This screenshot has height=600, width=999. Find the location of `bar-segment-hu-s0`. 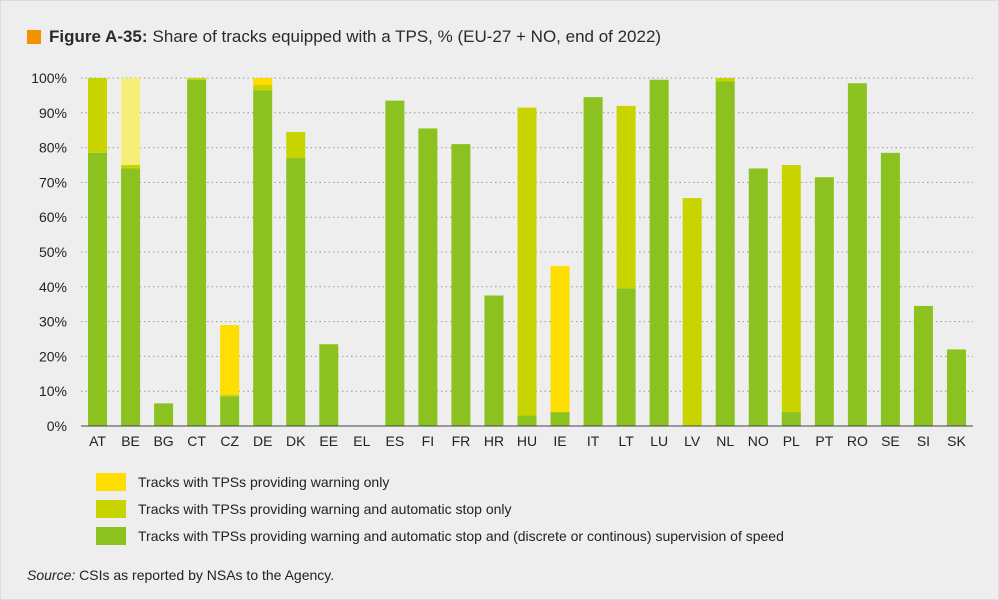

bar-segment-hu-s0 is located at coordinates (527, 420).